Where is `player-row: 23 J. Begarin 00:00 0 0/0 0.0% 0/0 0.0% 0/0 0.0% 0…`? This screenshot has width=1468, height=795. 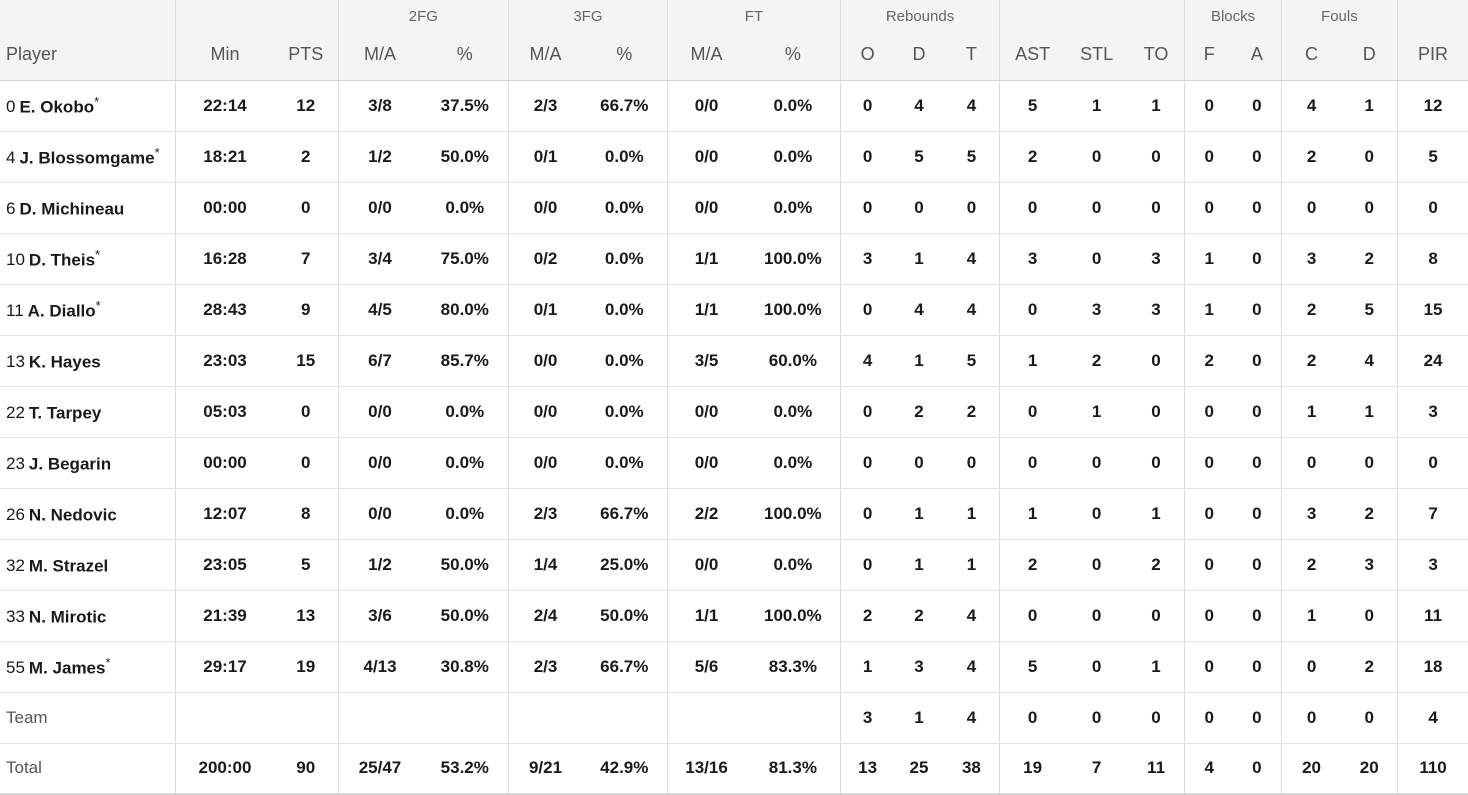 player-row: 23 J. Begarin 00:00 0 0/0 0.0% 0/0 0.0% 0/0 0.0% 0… is located at coordinates (734, 463).